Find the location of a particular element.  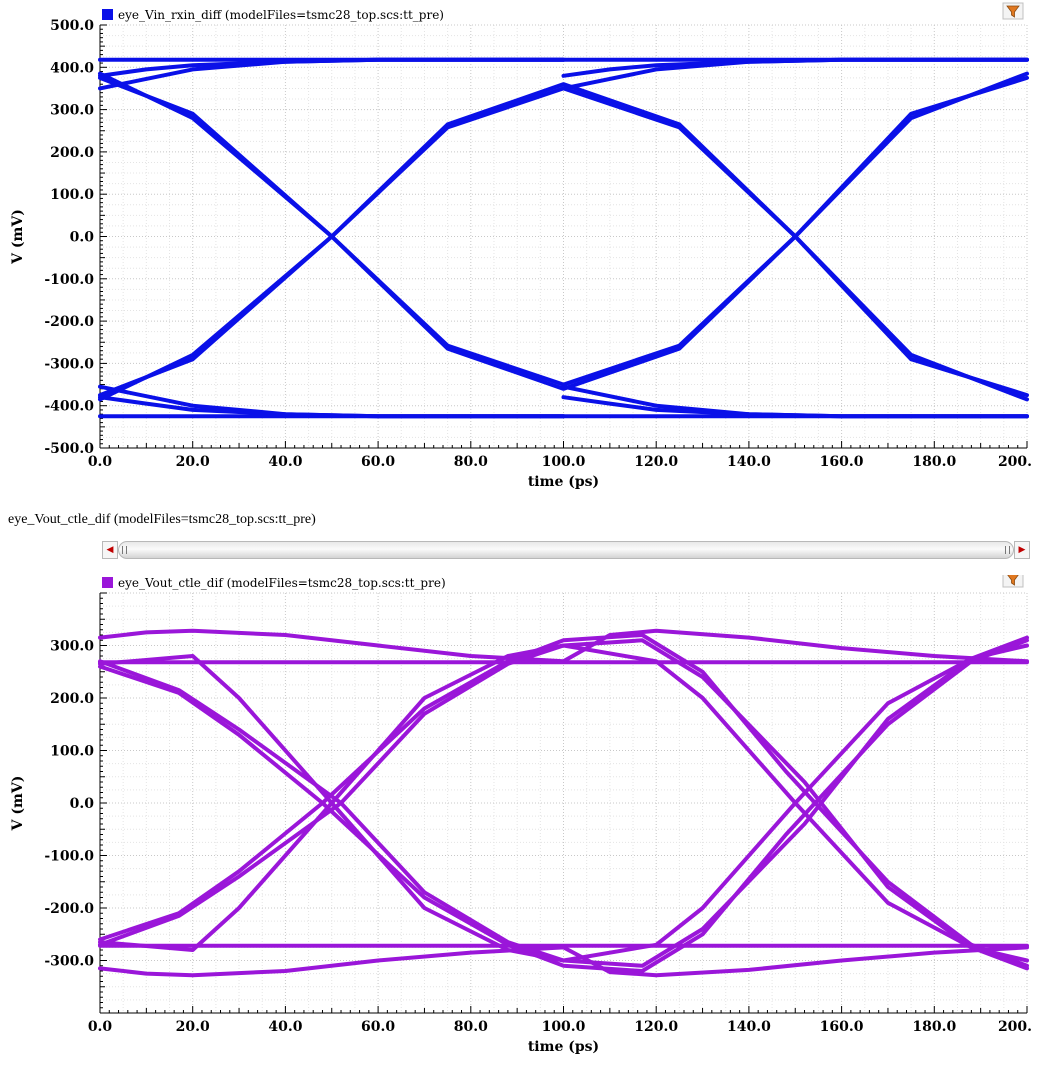

scroll-left-arrow-icon: ◀ is located at coordinates (110, 550).